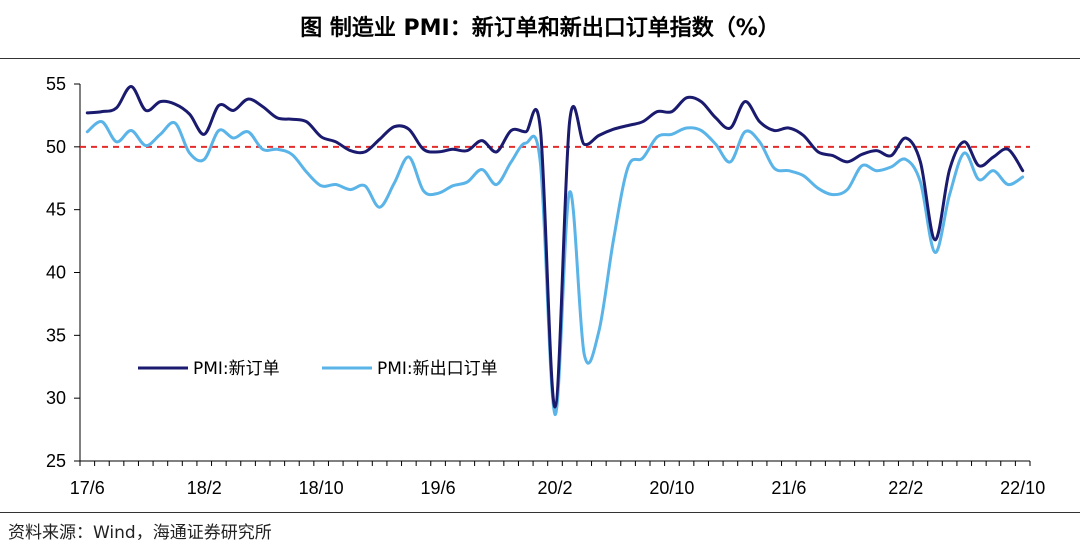 This screenshot has width=1080, height=549. Describe the element at coordinates (540, 28) in the screenshot. I see `chart-title: 图 制造业 PMI：新订单和新出口订单指数（%）` at that location.